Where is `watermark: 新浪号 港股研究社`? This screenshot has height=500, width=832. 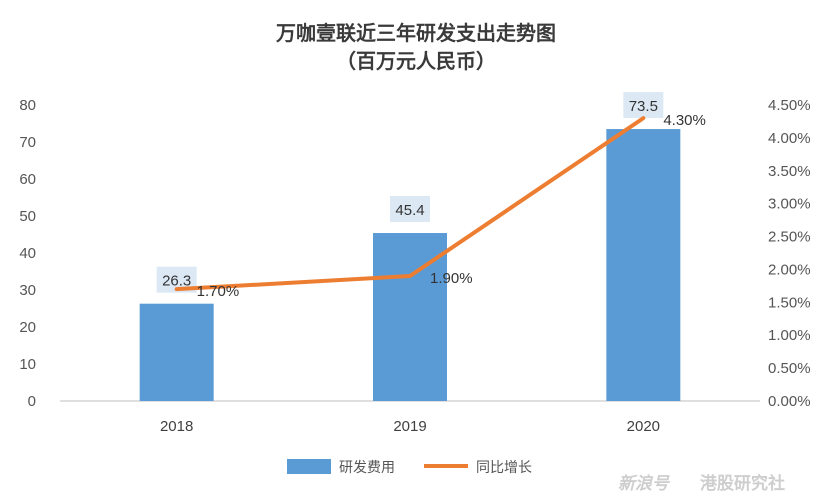 watermark: 新浪号 港股研究社 is located at coordinates (701, 483).